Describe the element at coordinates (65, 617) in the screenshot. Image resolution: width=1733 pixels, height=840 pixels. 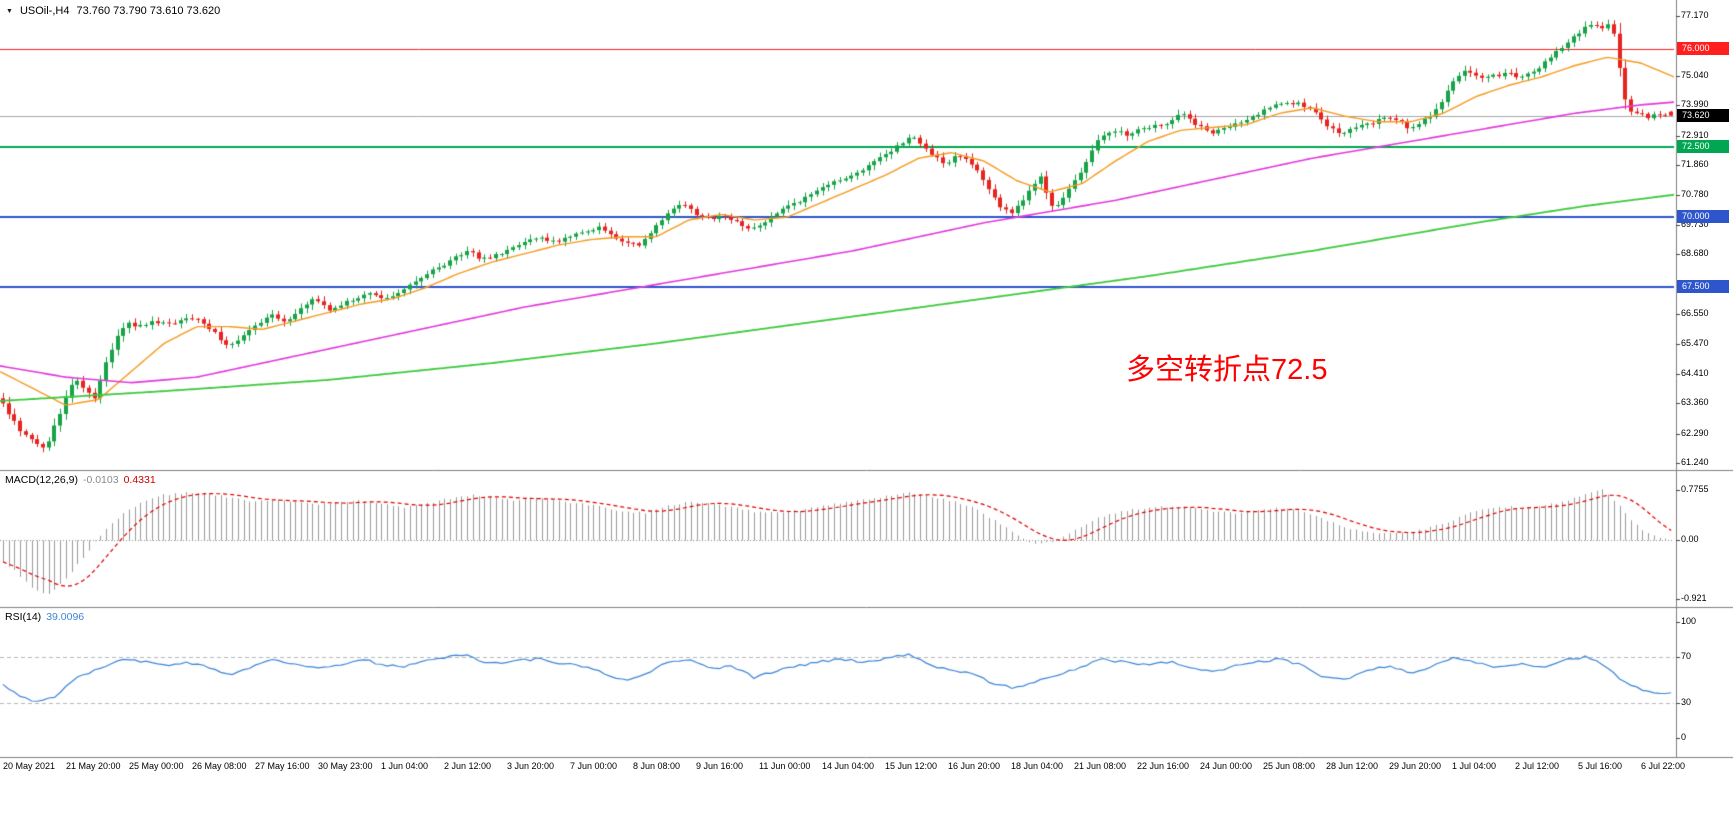
I see `rsi-value: 39.0096` at that location.